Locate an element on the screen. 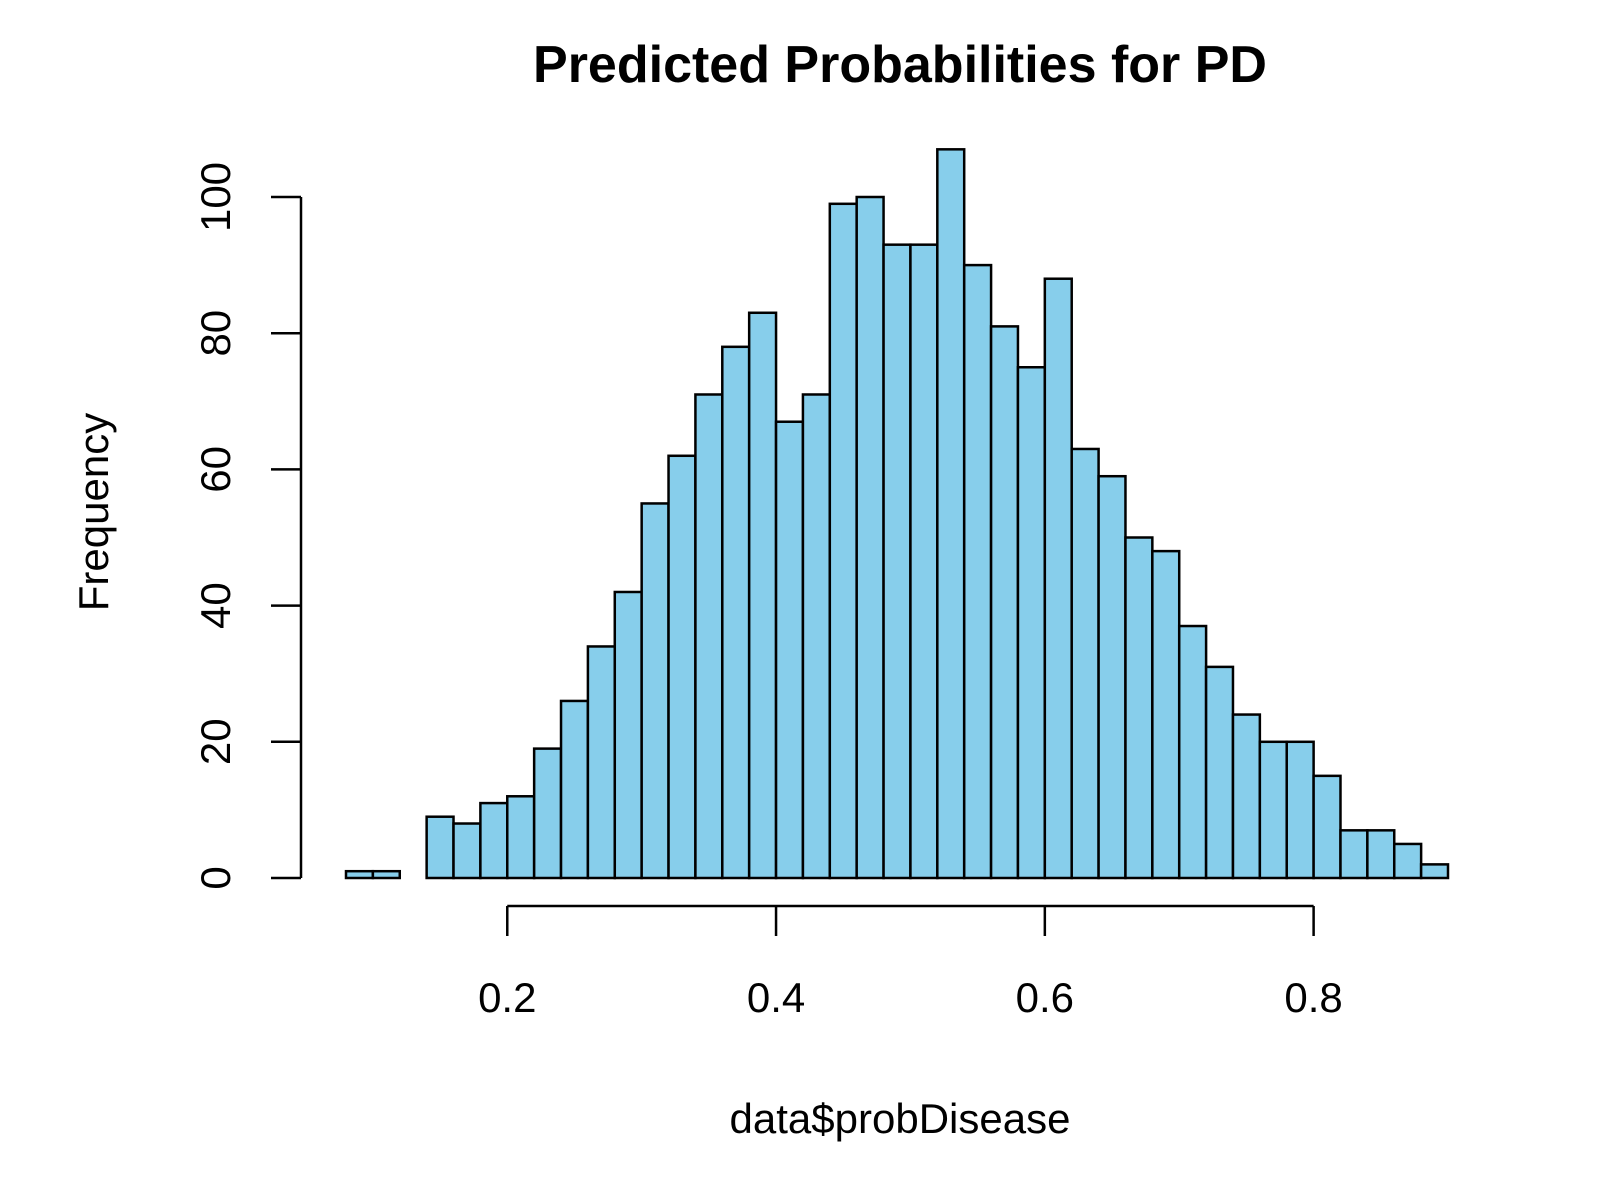  y-tick-label: 80 is located at coordinates (215, 333).